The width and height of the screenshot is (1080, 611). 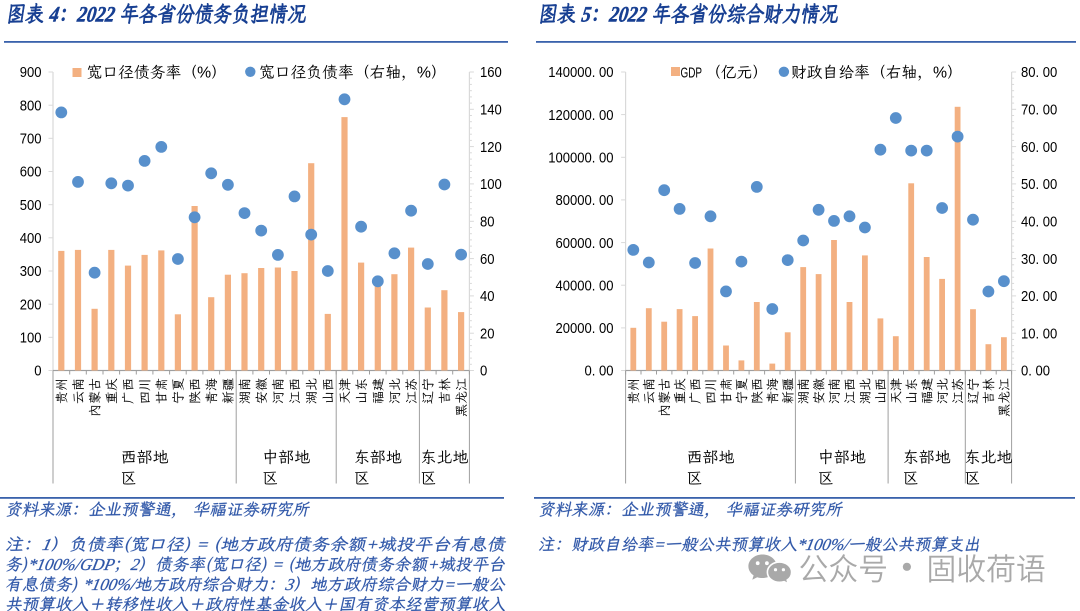 What do you see at coordinates (1039, 73) in the screenshot?
I see `svg-text: 80. 00` at bounding box center [1039, 73].